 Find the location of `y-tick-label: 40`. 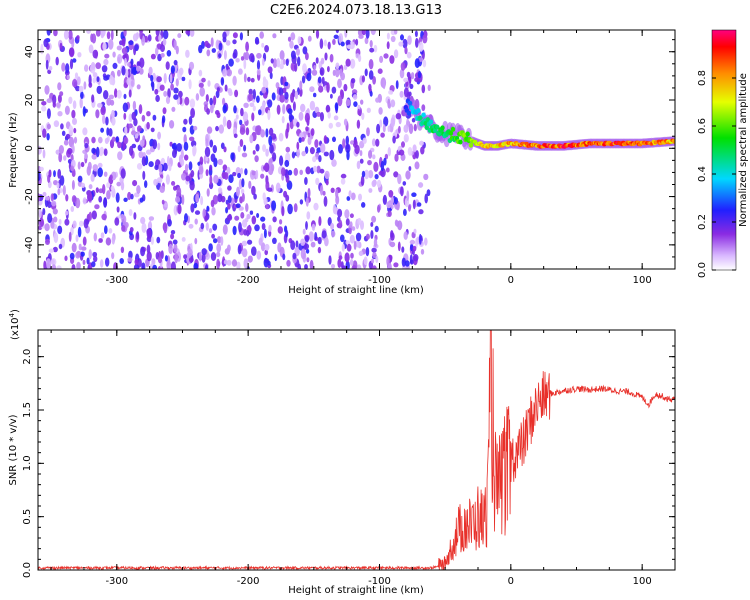

y-tick-label: 40 is located at coordinates (29, 51).